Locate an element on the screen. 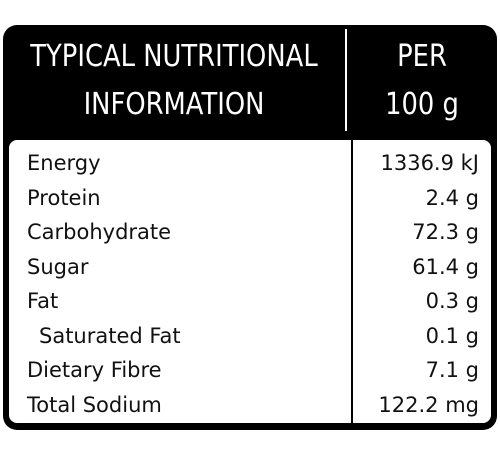  header-title-line1: TYPICAL NUTRITIONAL is located at coordinates (174, 56).